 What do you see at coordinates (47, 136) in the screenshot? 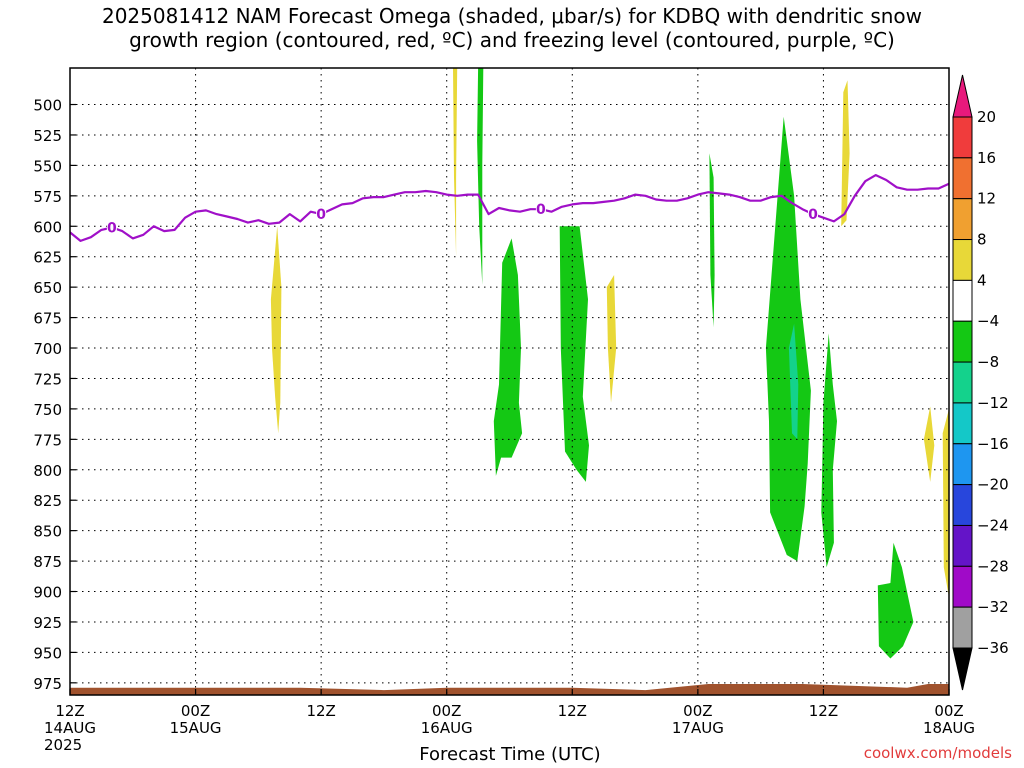
I see `y-tick-label: 525` at bounding box center [47, 136].